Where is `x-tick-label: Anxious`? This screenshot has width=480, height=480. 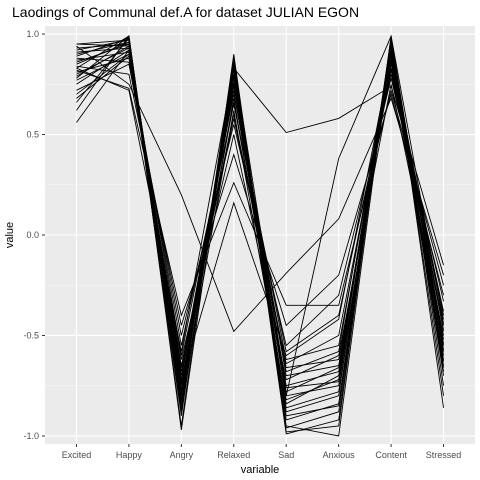 x-tick-label: Anxious is located at coordinates (339, 455).